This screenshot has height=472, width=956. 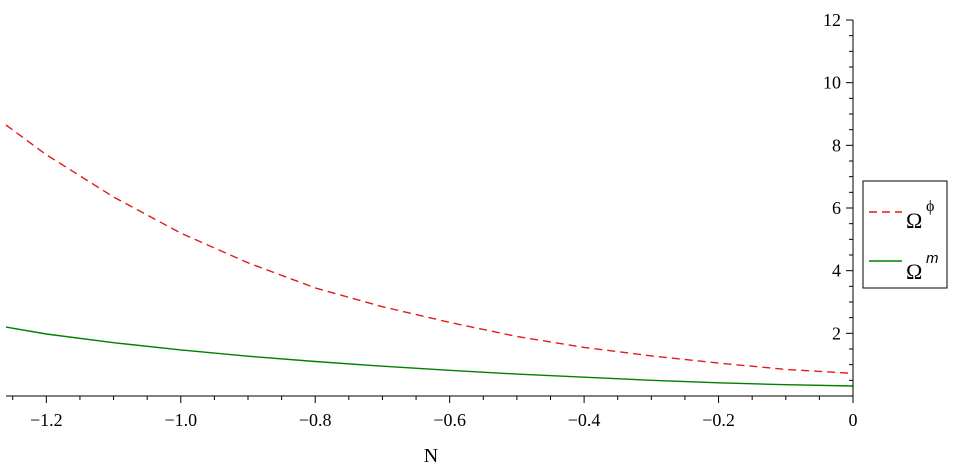 What do you see at coordinates (718, 420) in the screenshot?
I see `x-tick-label: −0.2` at bounding box center [718, 420].